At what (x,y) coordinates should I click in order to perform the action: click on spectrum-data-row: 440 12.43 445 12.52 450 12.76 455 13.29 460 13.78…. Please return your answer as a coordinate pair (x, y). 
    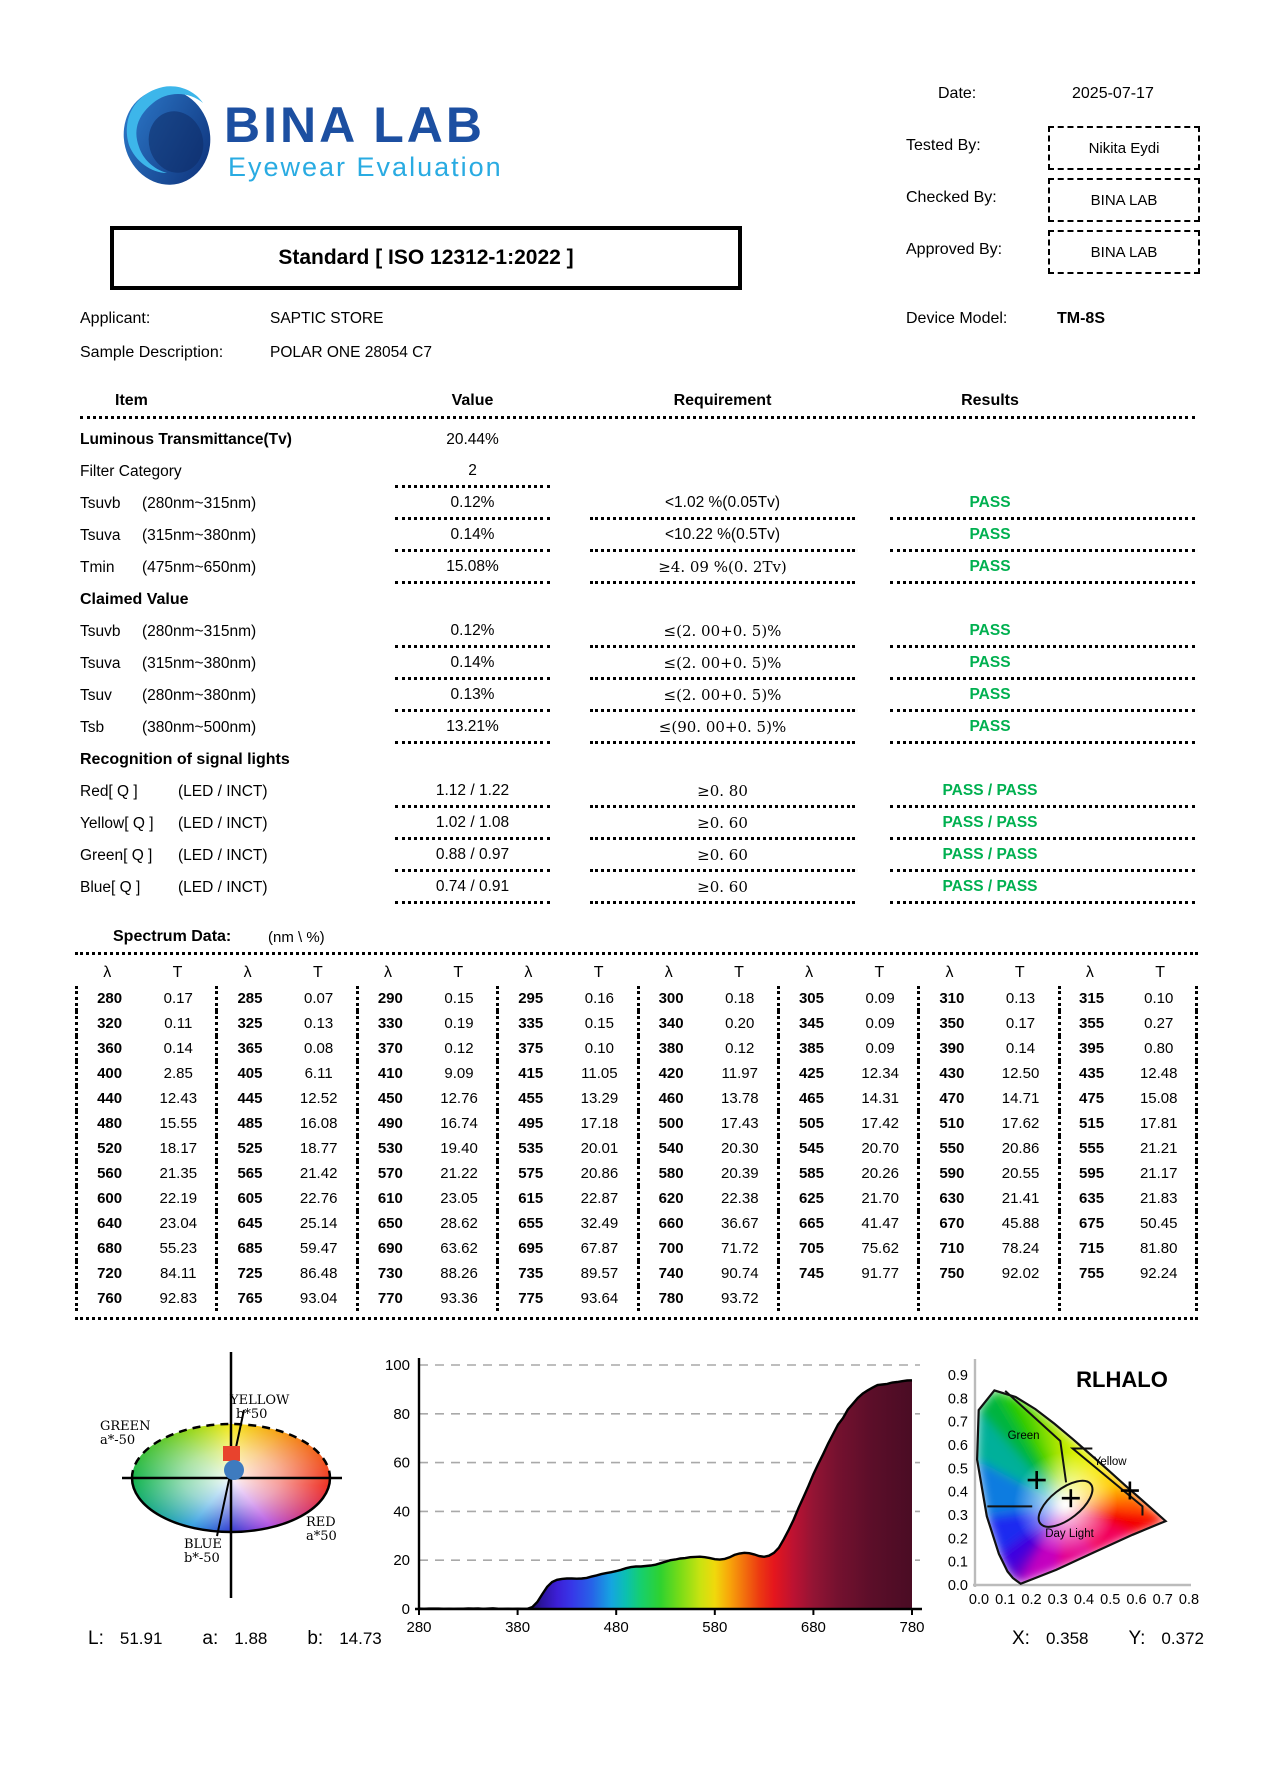
    Looking at the image, I should click on (636, 1098).